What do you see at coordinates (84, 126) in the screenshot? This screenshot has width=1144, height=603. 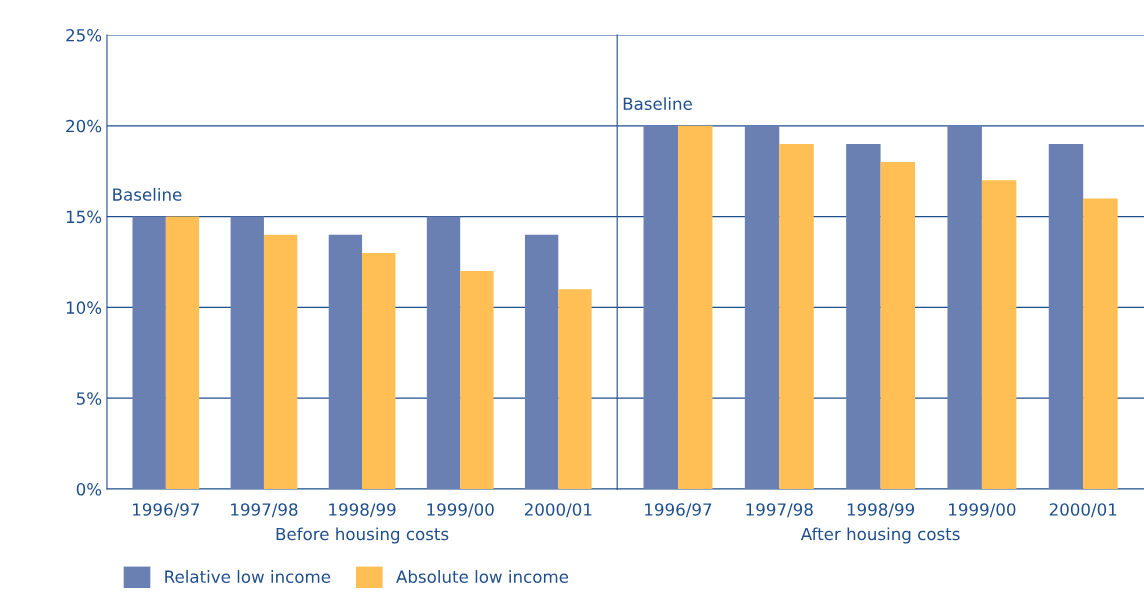 I see `y-tick-label: 20%` at bounding box center [84, 126].